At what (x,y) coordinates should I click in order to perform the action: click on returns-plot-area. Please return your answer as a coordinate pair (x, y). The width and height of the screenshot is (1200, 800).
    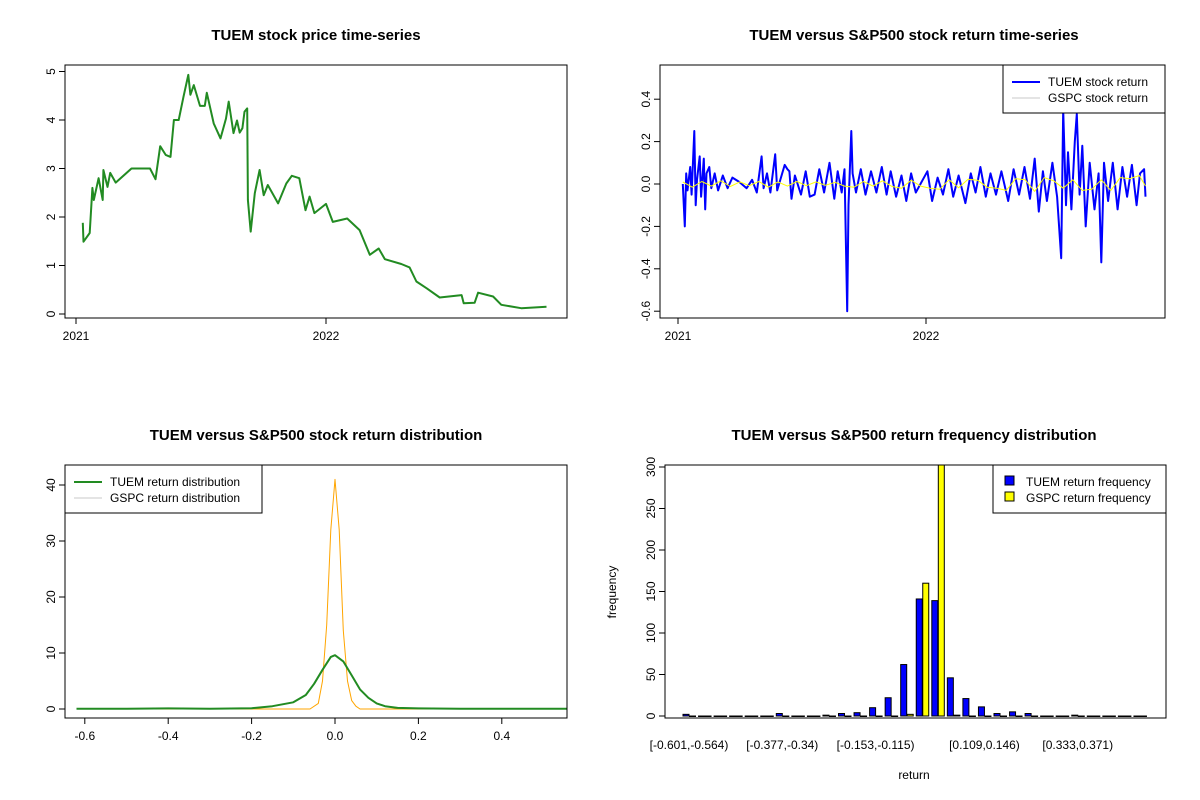
    Looking at the image, I should click on (912, 191).